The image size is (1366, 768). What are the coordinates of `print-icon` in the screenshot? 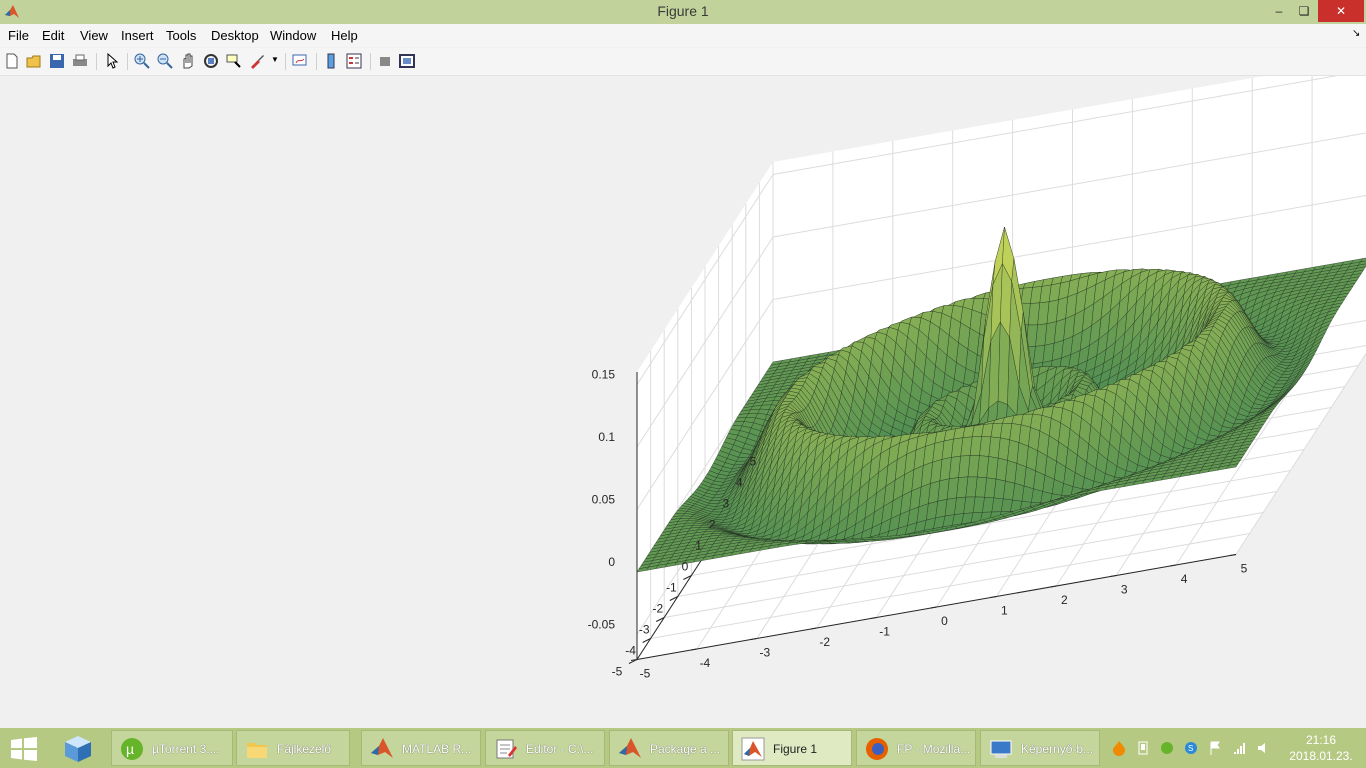 It's located at (80, 61).